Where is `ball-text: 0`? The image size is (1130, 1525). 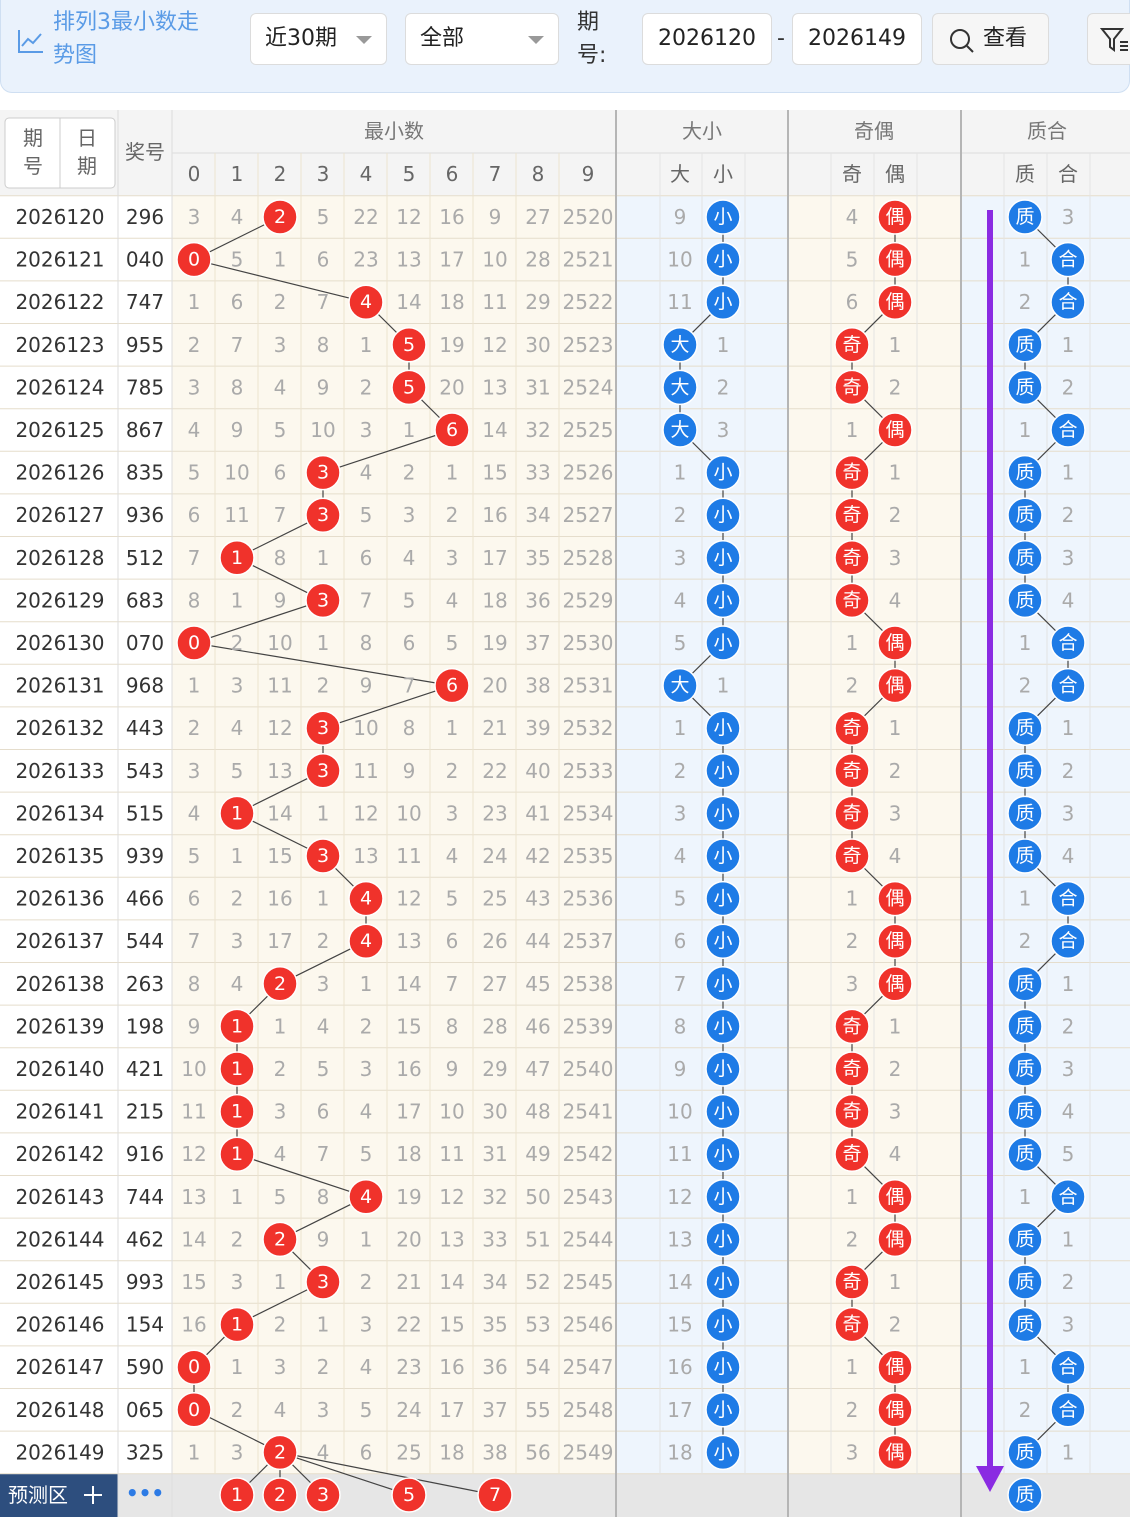 ball-text: 0 is located at coordinates (194, 643).